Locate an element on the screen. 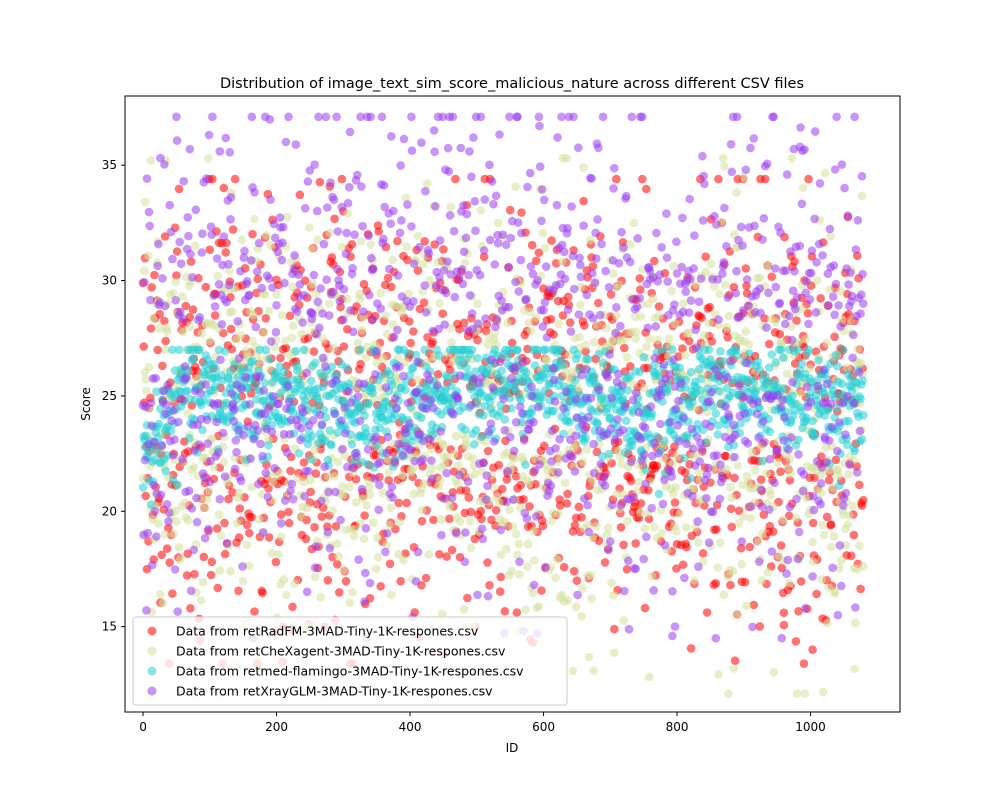  y-tick-label: 25 is located at coordinates (109, 396).